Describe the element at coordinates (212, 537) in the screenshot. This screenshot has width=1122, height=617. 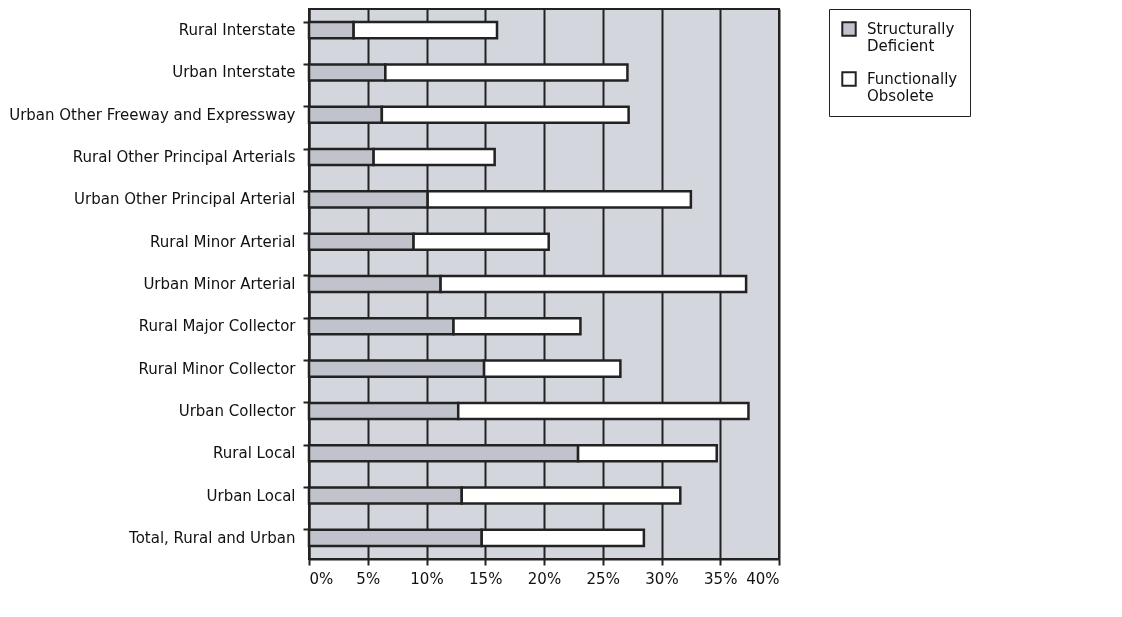
I see `y-tick-label: Total, Rural and Urban` at that location.